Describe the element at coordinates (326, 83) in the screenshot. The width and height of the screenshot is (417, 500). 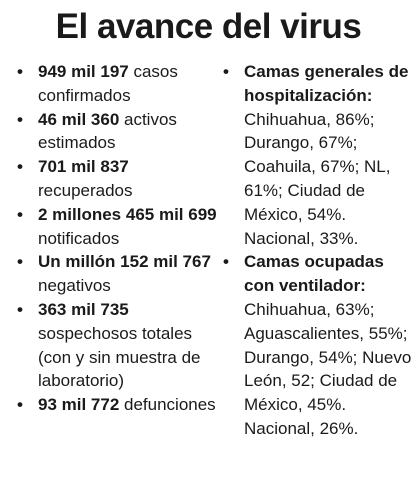
I see `stat-heading: Camas generales de hospitalización:` at that location.